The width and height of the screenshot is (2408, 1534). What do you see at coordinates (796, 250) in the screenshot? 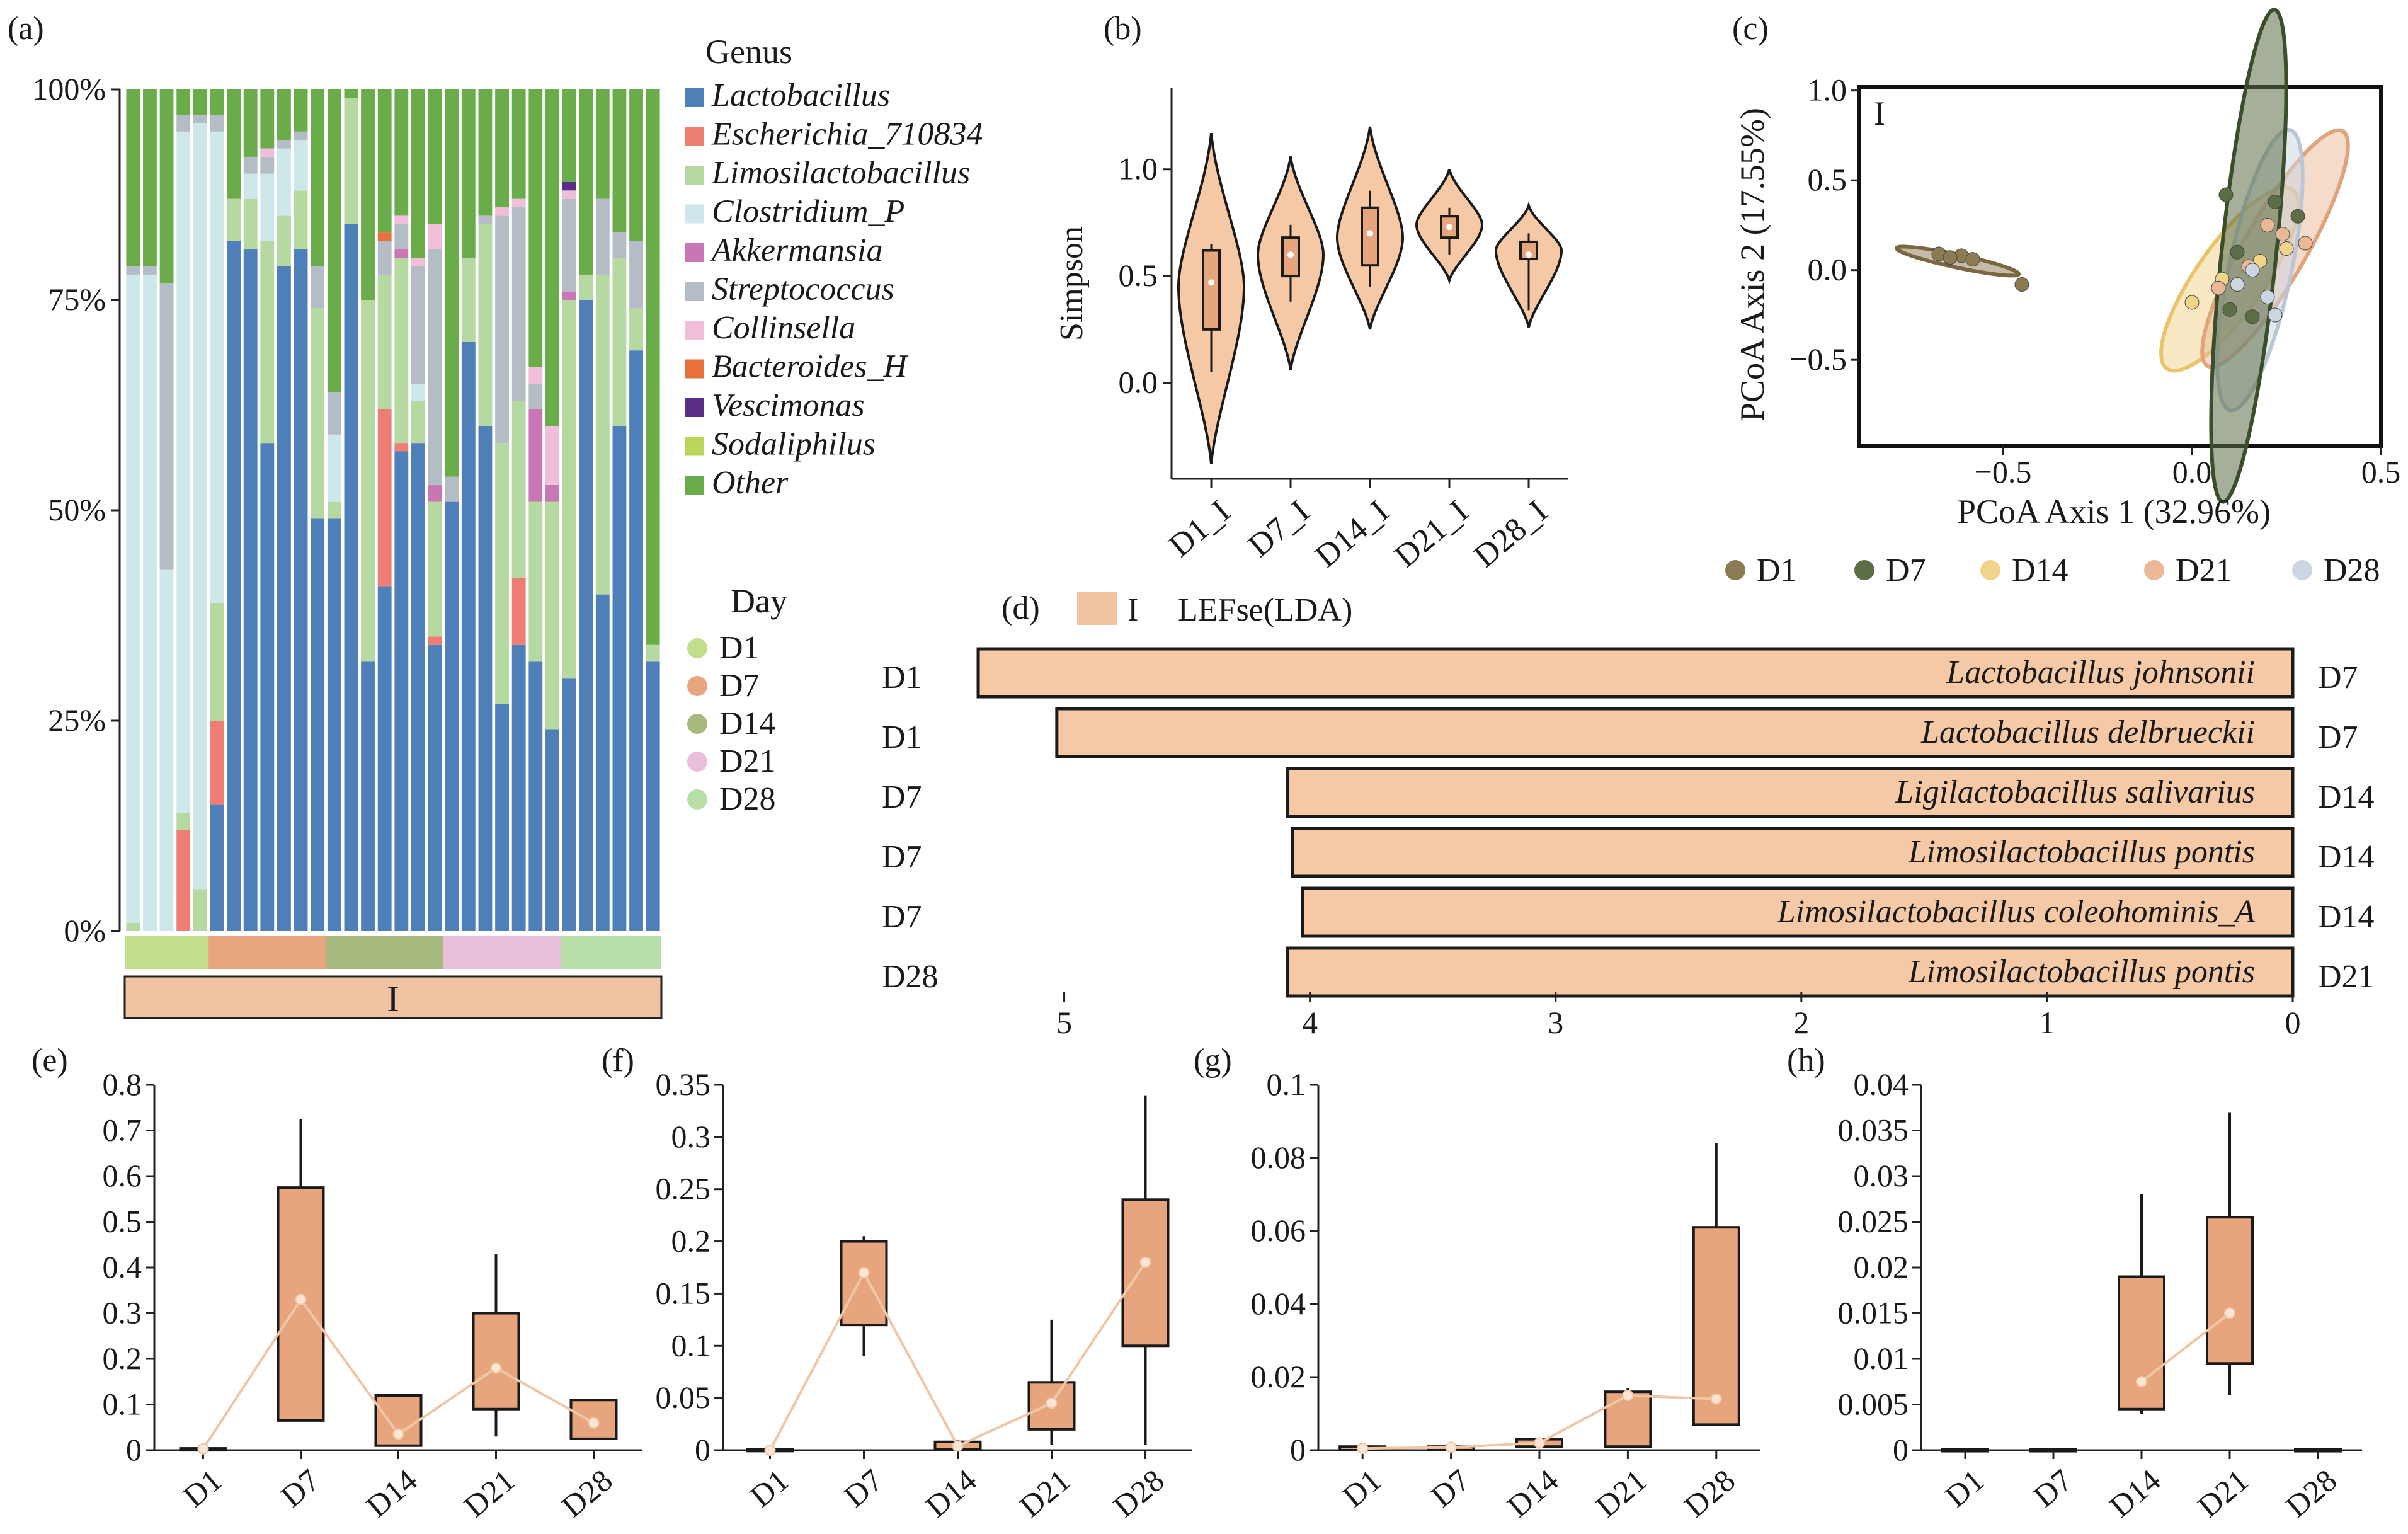
I see `genus-legend-label: Akkermansia` at bounding box center [796, 250].